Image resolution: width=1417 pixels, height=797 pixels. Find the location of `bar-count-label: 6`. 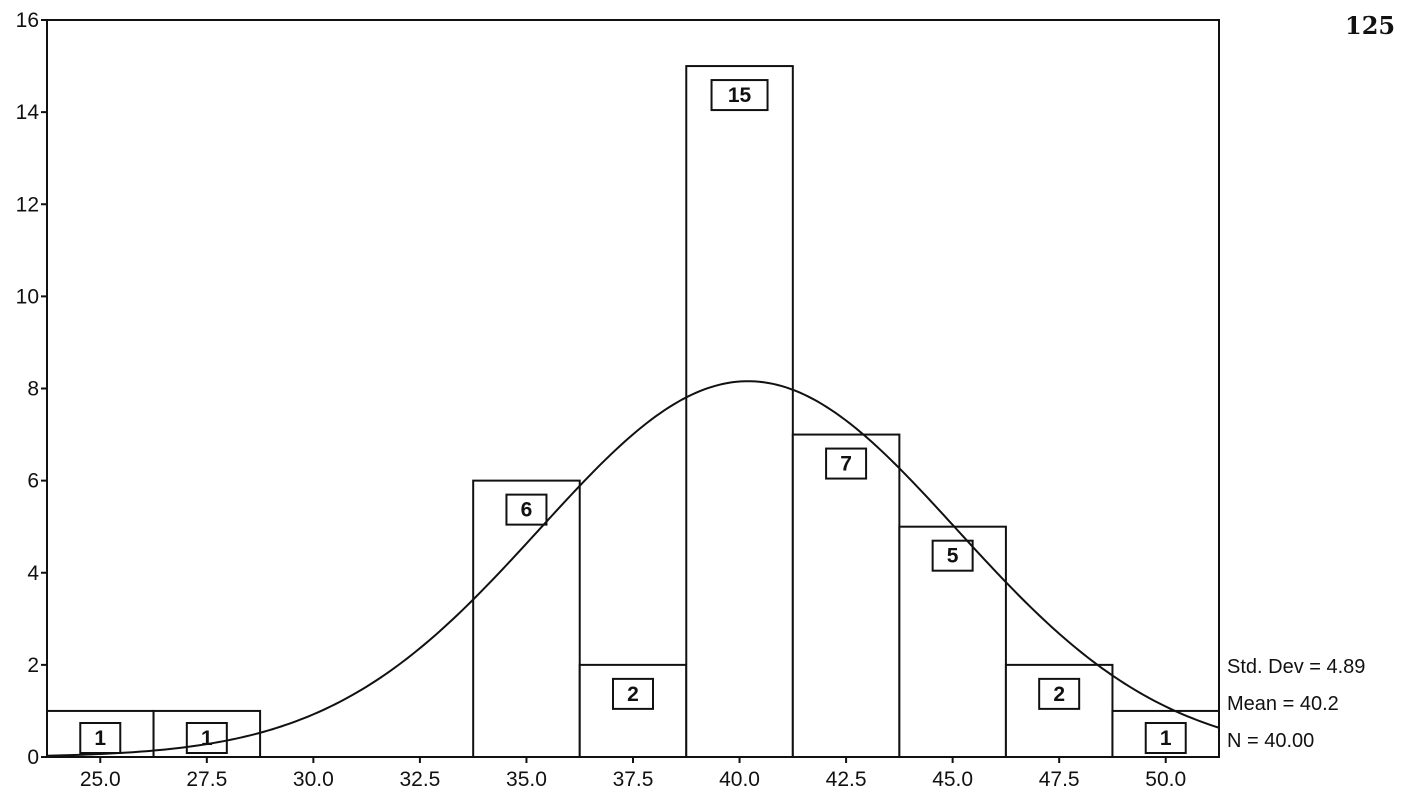

bar-count-label: 6 is located at coordinates (526, 509).